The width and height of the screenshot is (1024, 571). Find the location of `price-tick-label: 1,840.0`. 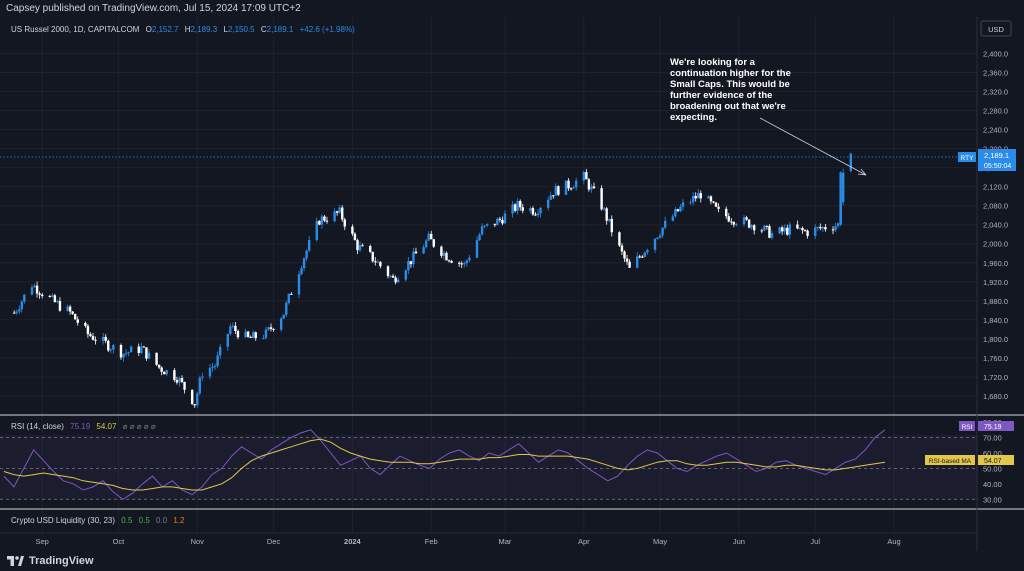

price-tick-label: 1,840.0 is located at coordinates (995, 320).